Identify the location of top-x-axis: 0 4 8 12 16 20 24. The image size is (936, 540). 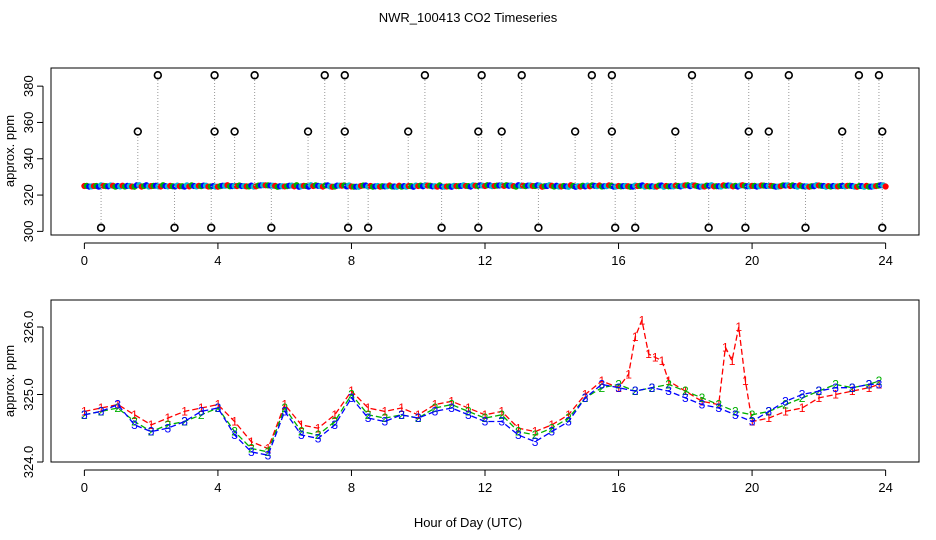
(487, 255).